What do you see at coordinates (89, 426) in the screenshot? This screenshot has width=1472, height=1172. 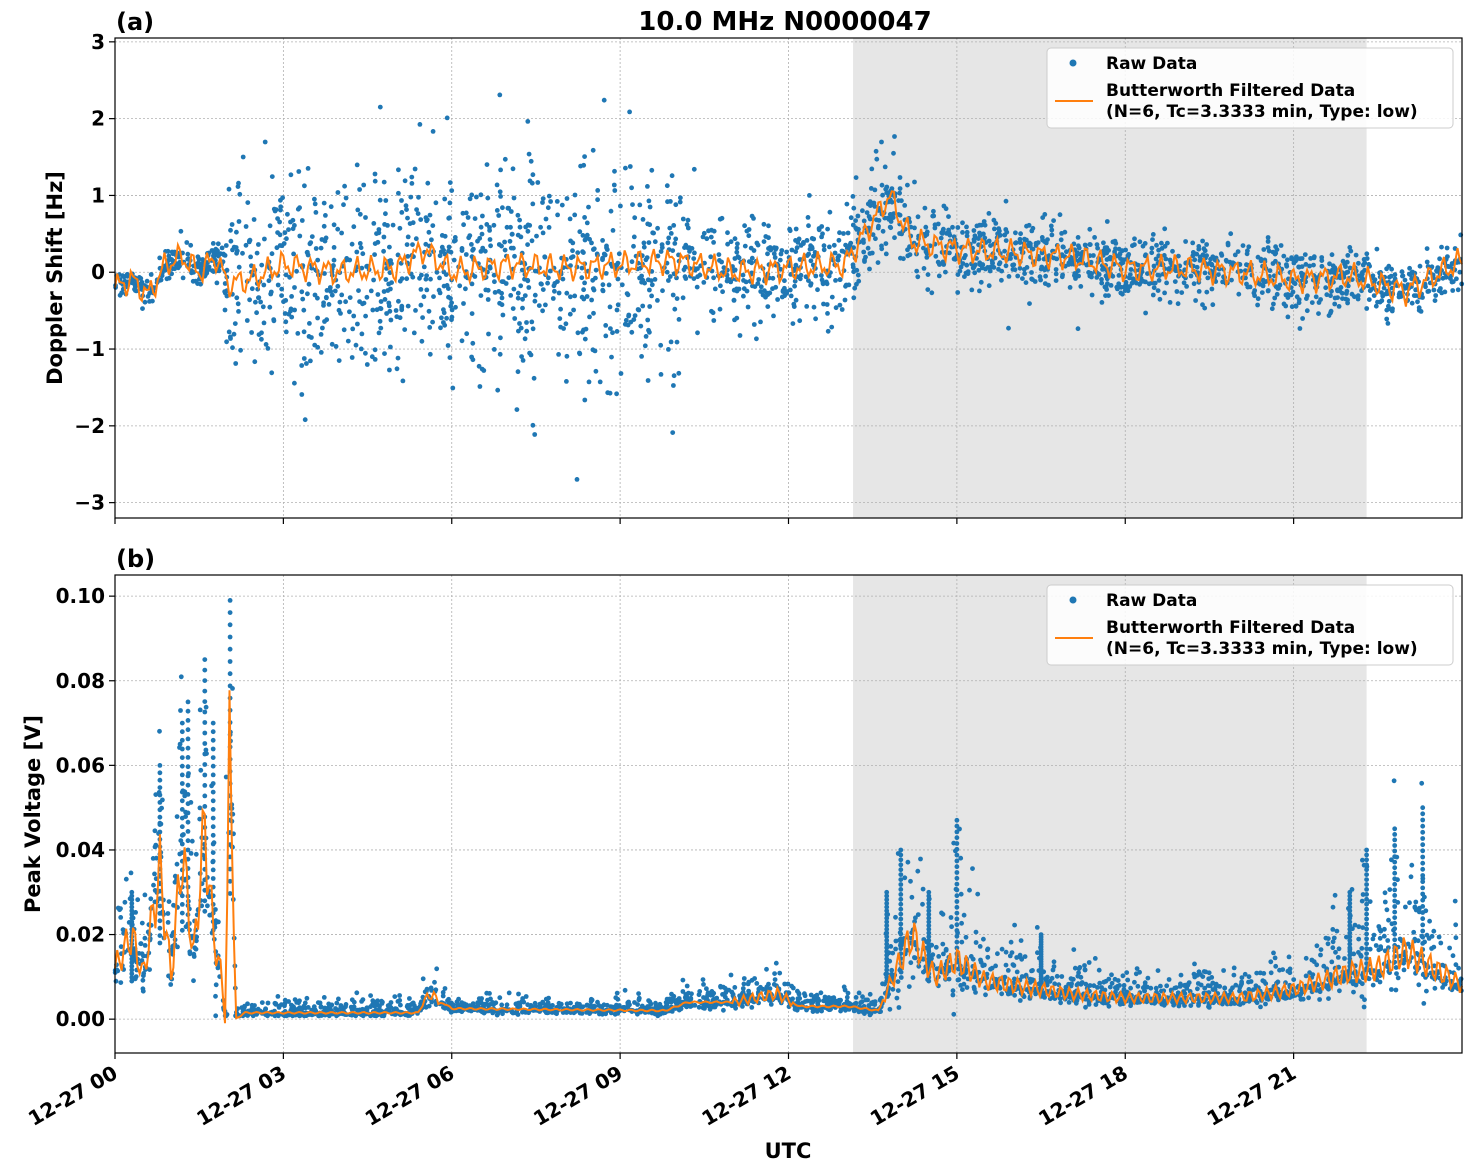 I see `y-tick-label: −2` at bounding box center [89, 426].